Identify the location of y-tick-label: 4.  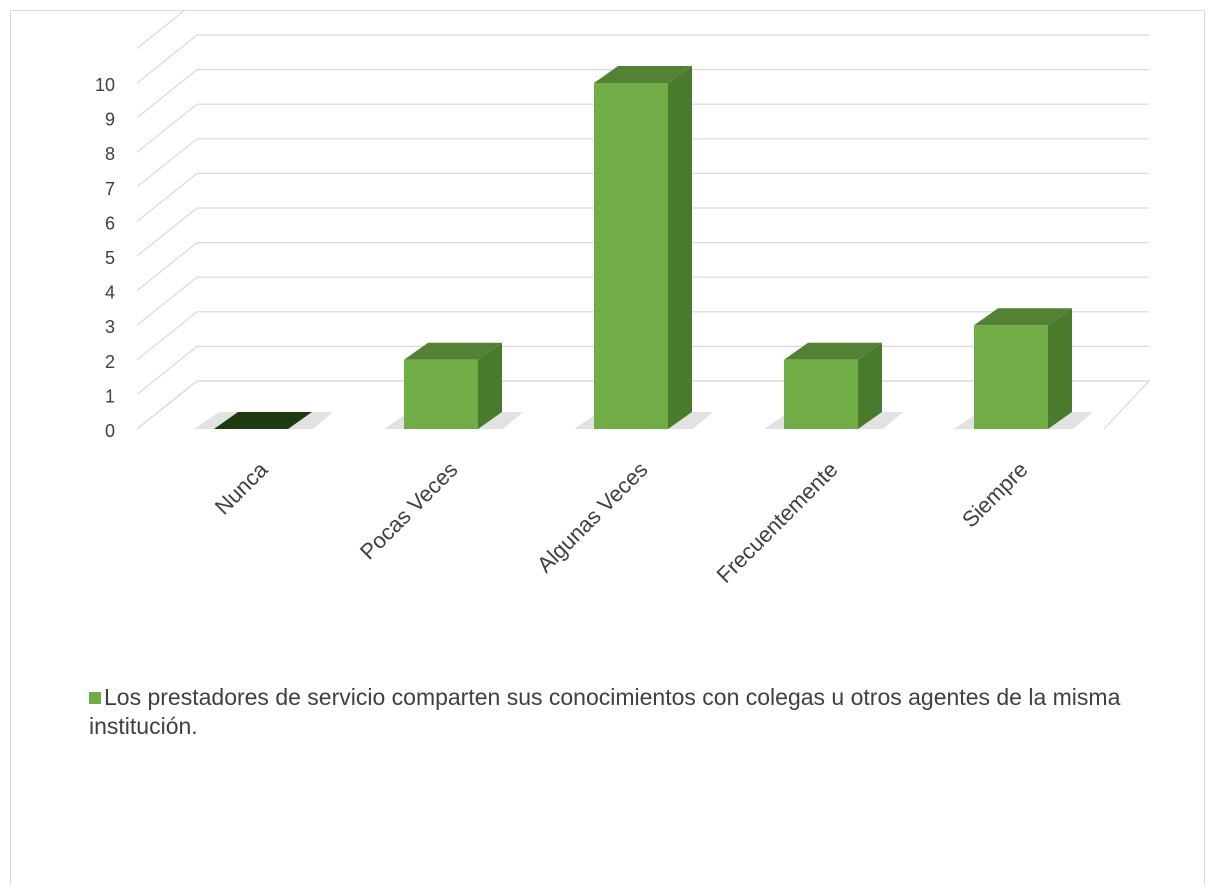
(110, 293).